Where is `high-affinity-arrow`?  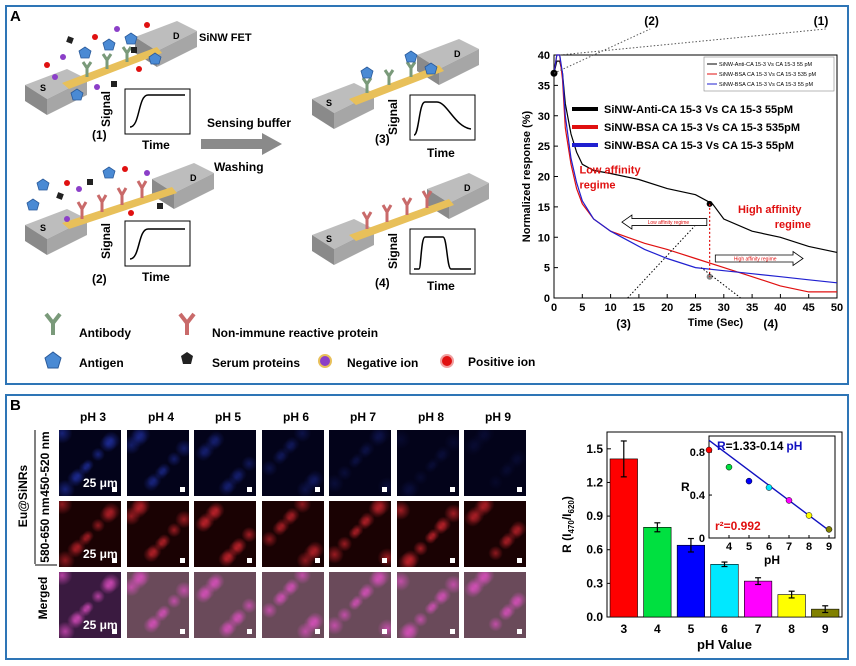
high-affinity-arrow is located at coordinates (759, 258).